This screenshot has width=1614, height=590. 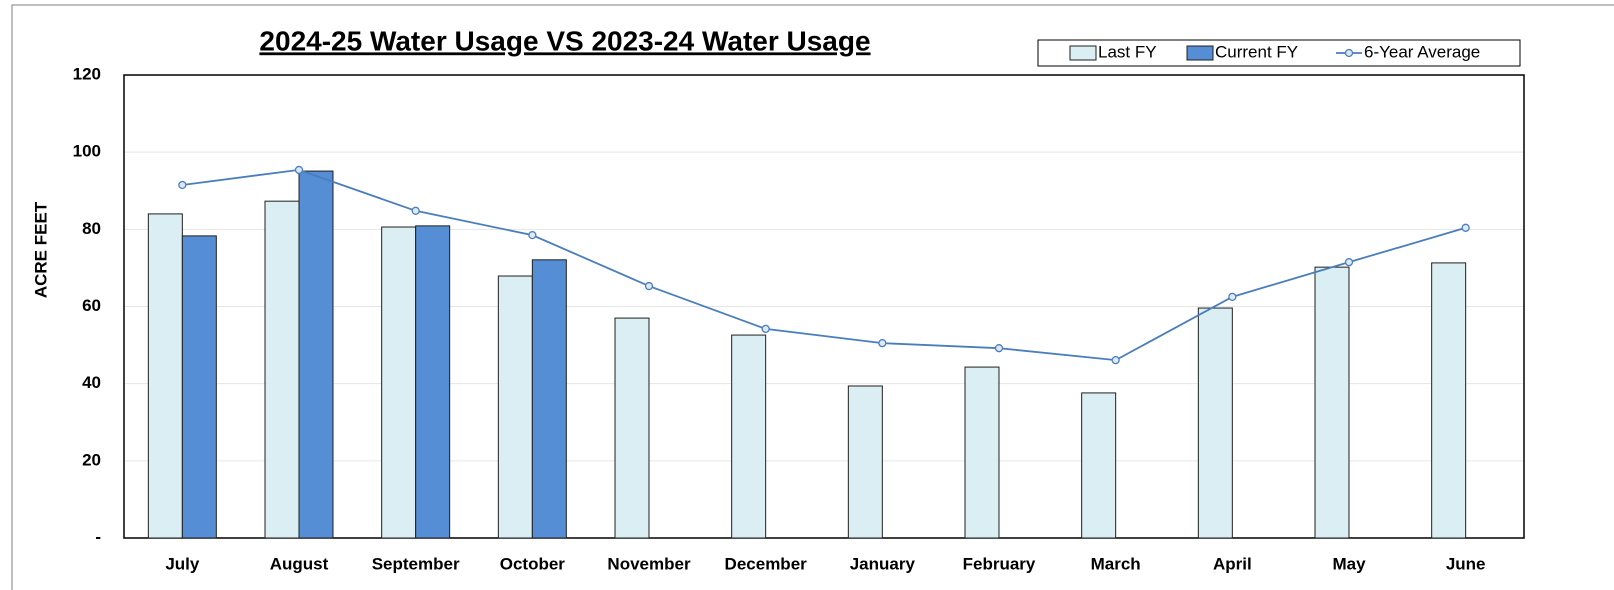 What do you see at coordinates (91, 228) in the screenshot?
I see `y-tick-label: 80` at bounding box center [91, 228].